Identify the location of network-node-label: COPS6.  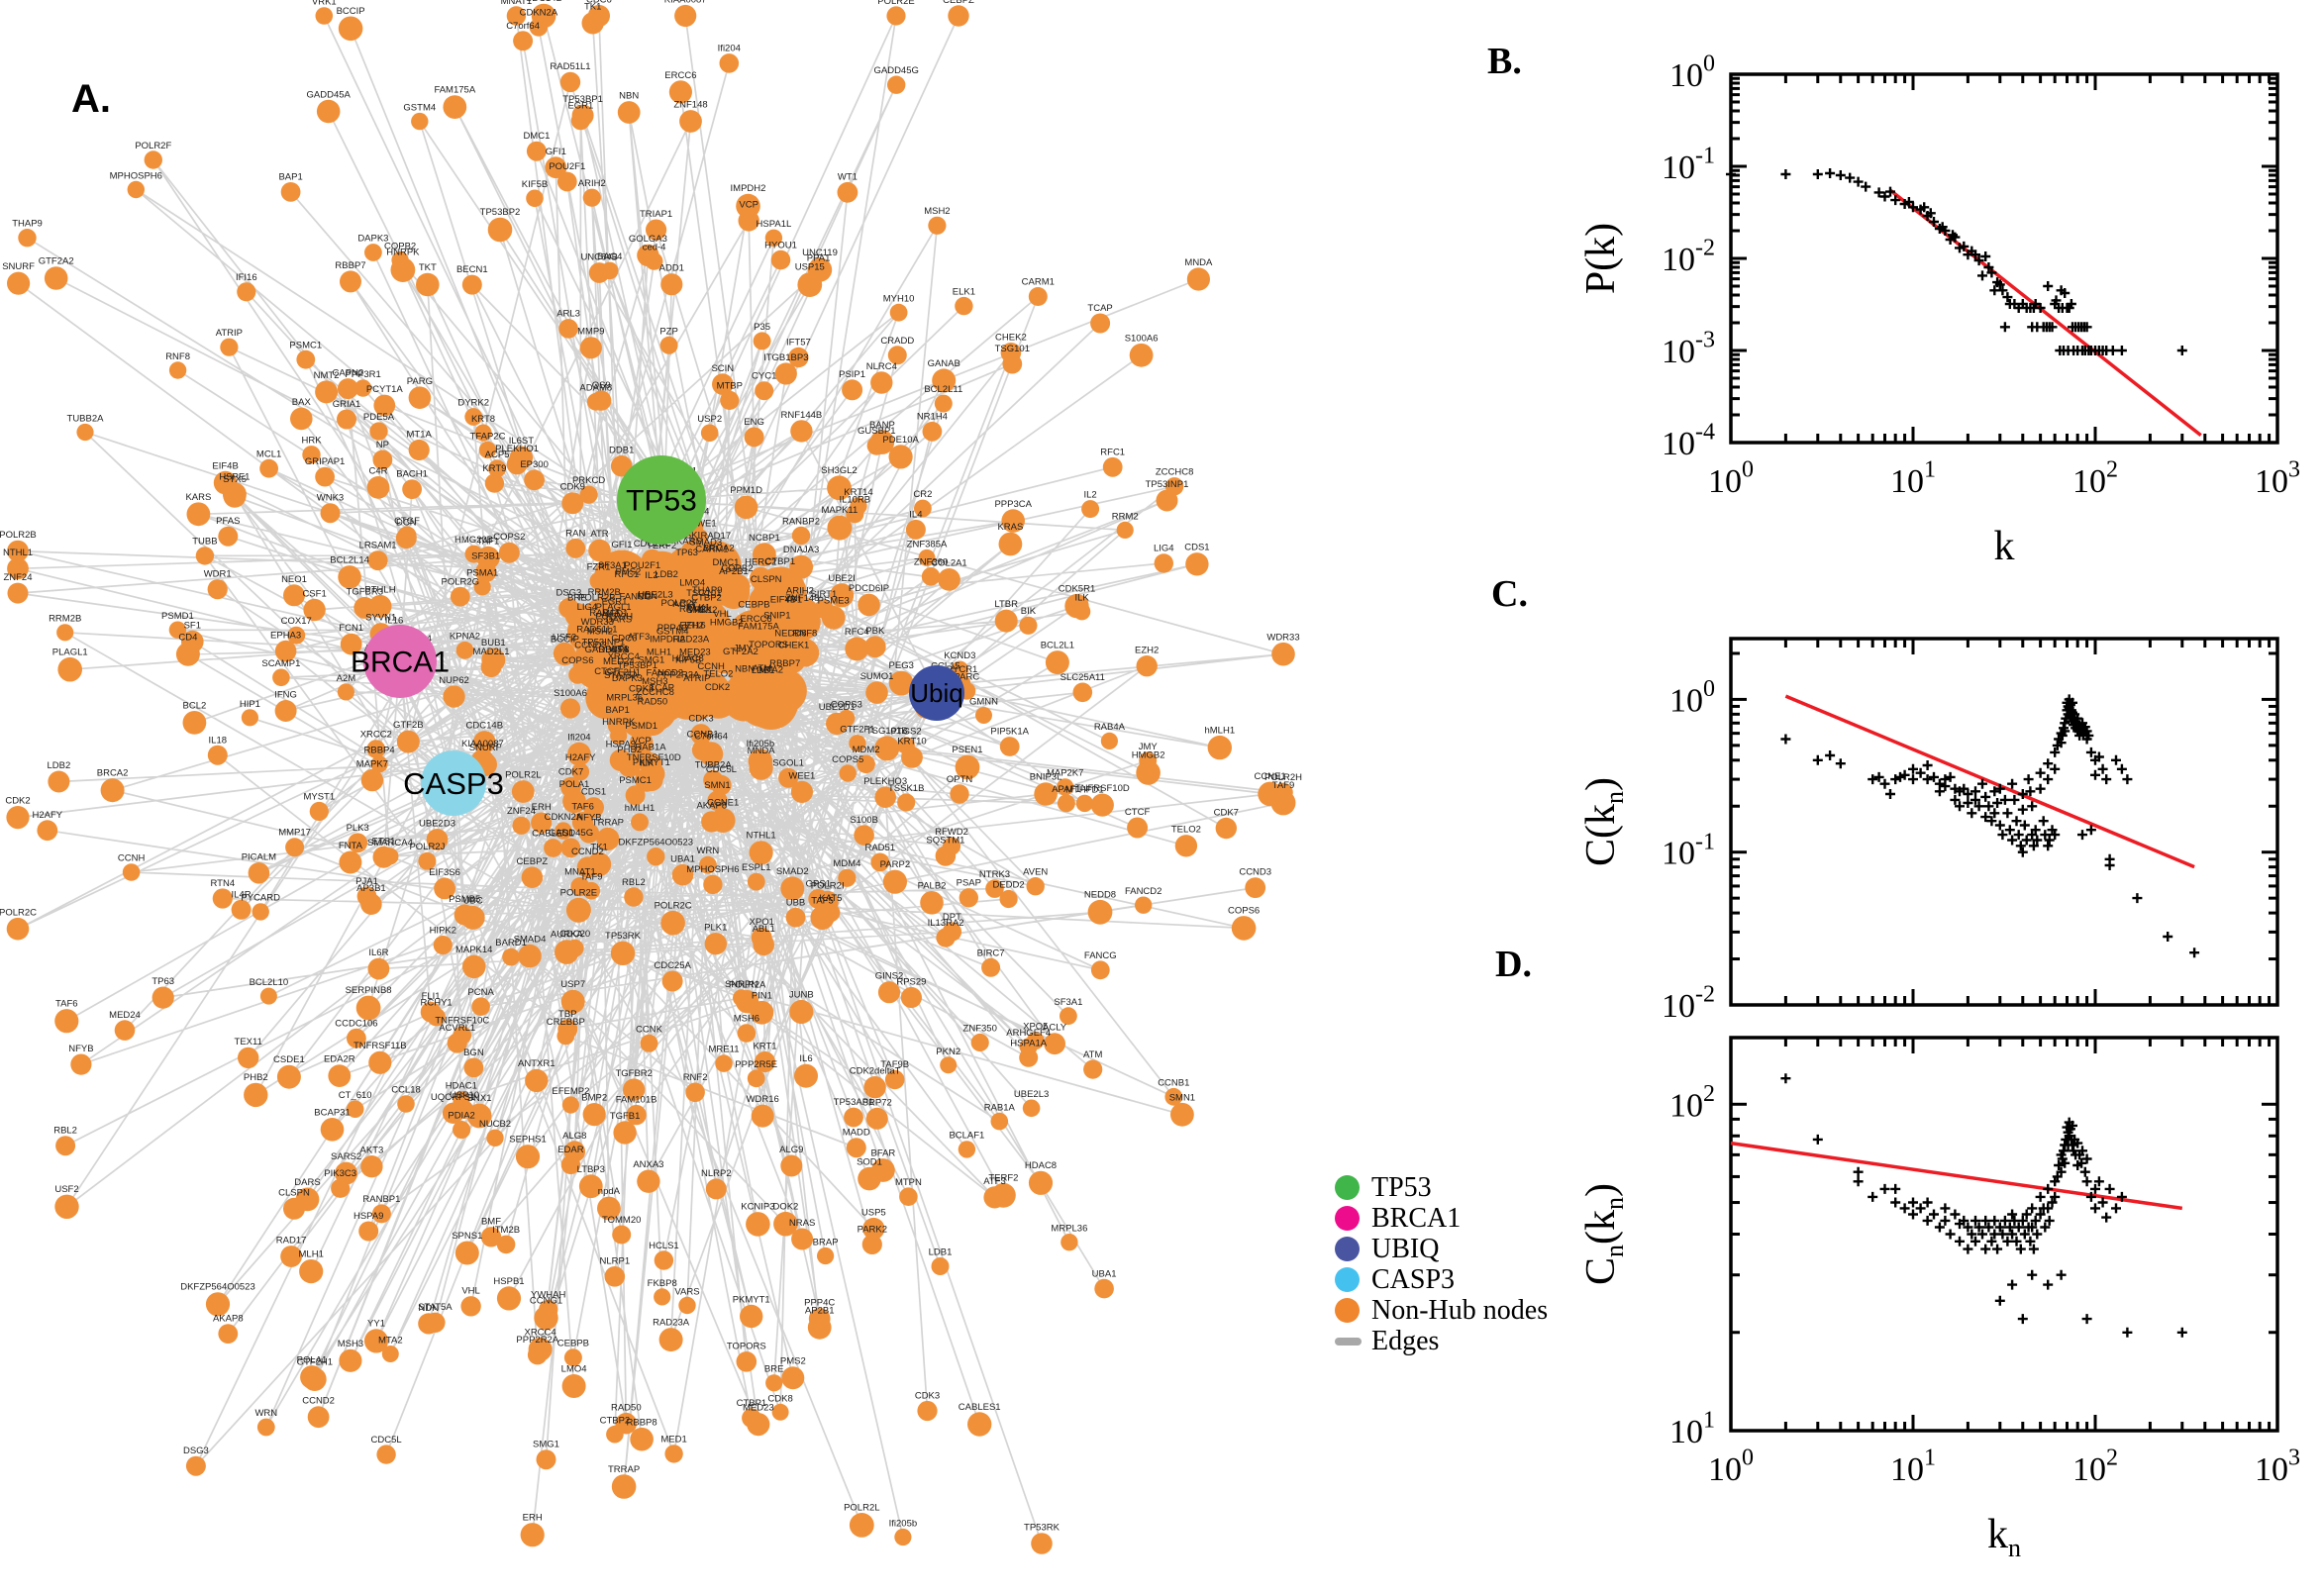
(577, 661).